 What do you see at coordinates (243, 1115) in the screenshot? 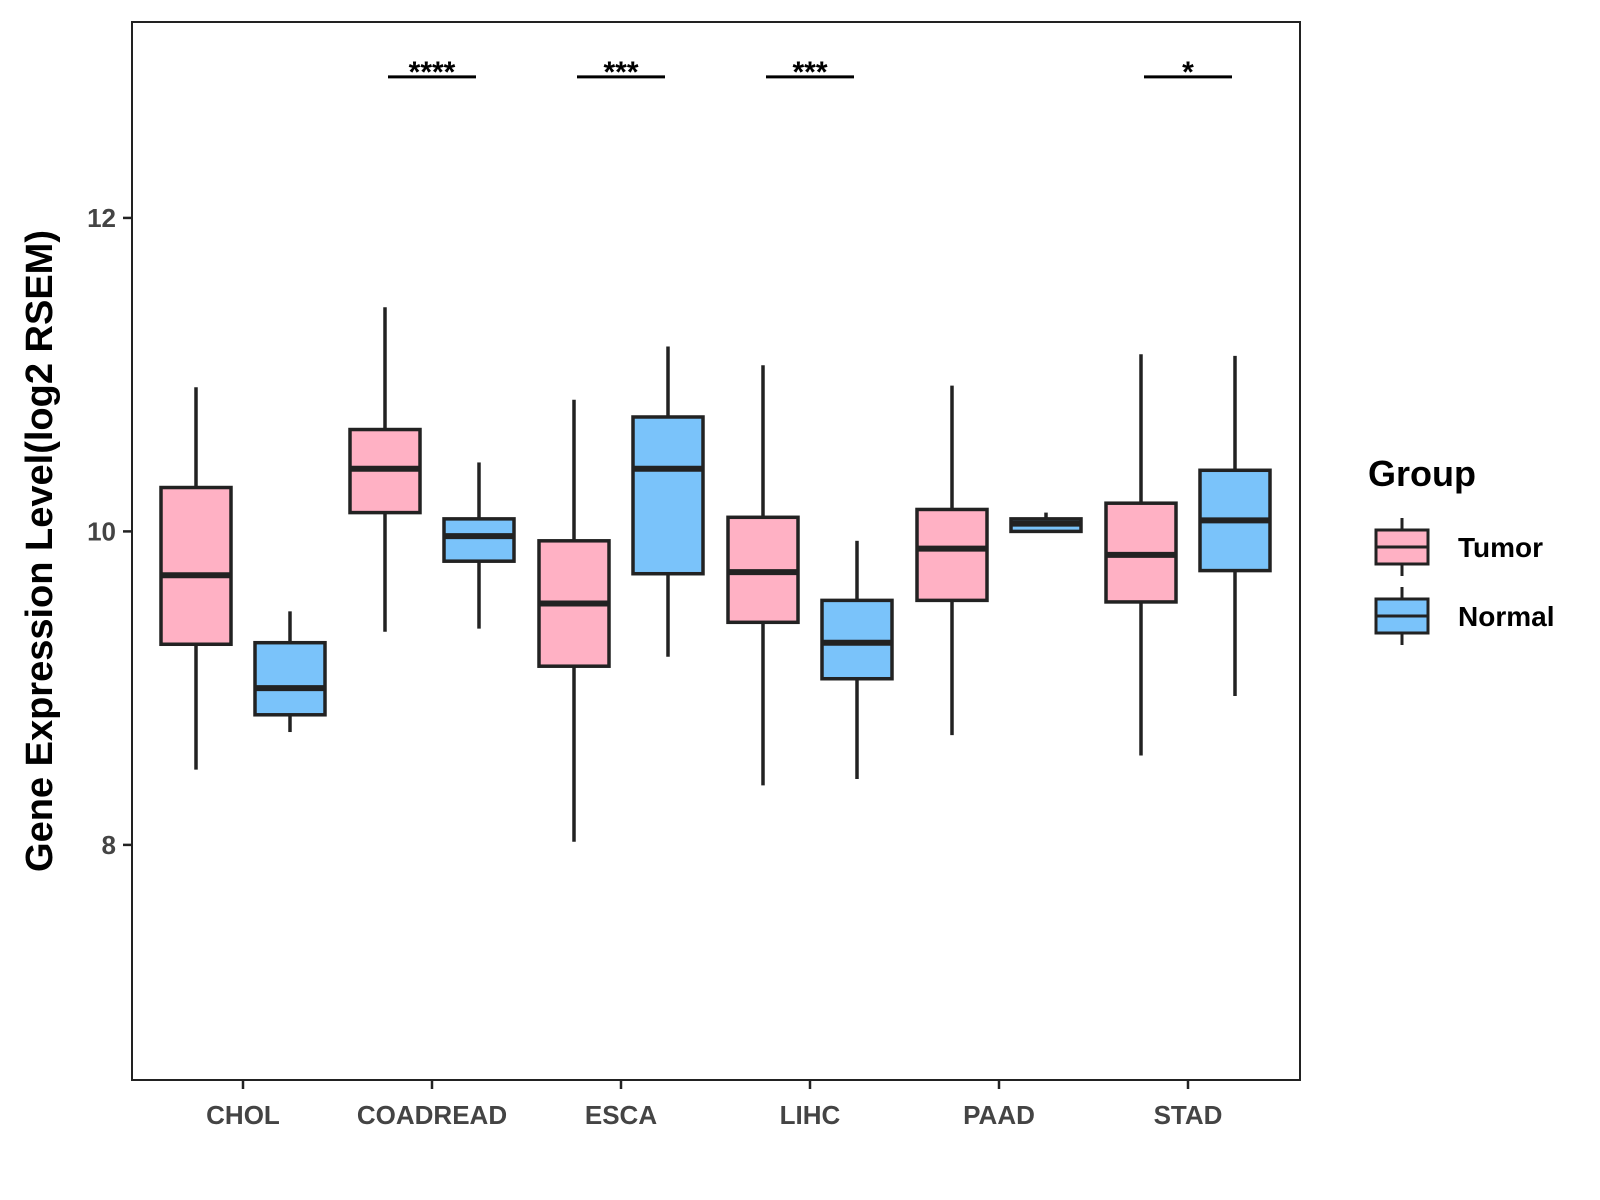
I see `x-tick-label: CHOL` at bounding box center [243, 1115].